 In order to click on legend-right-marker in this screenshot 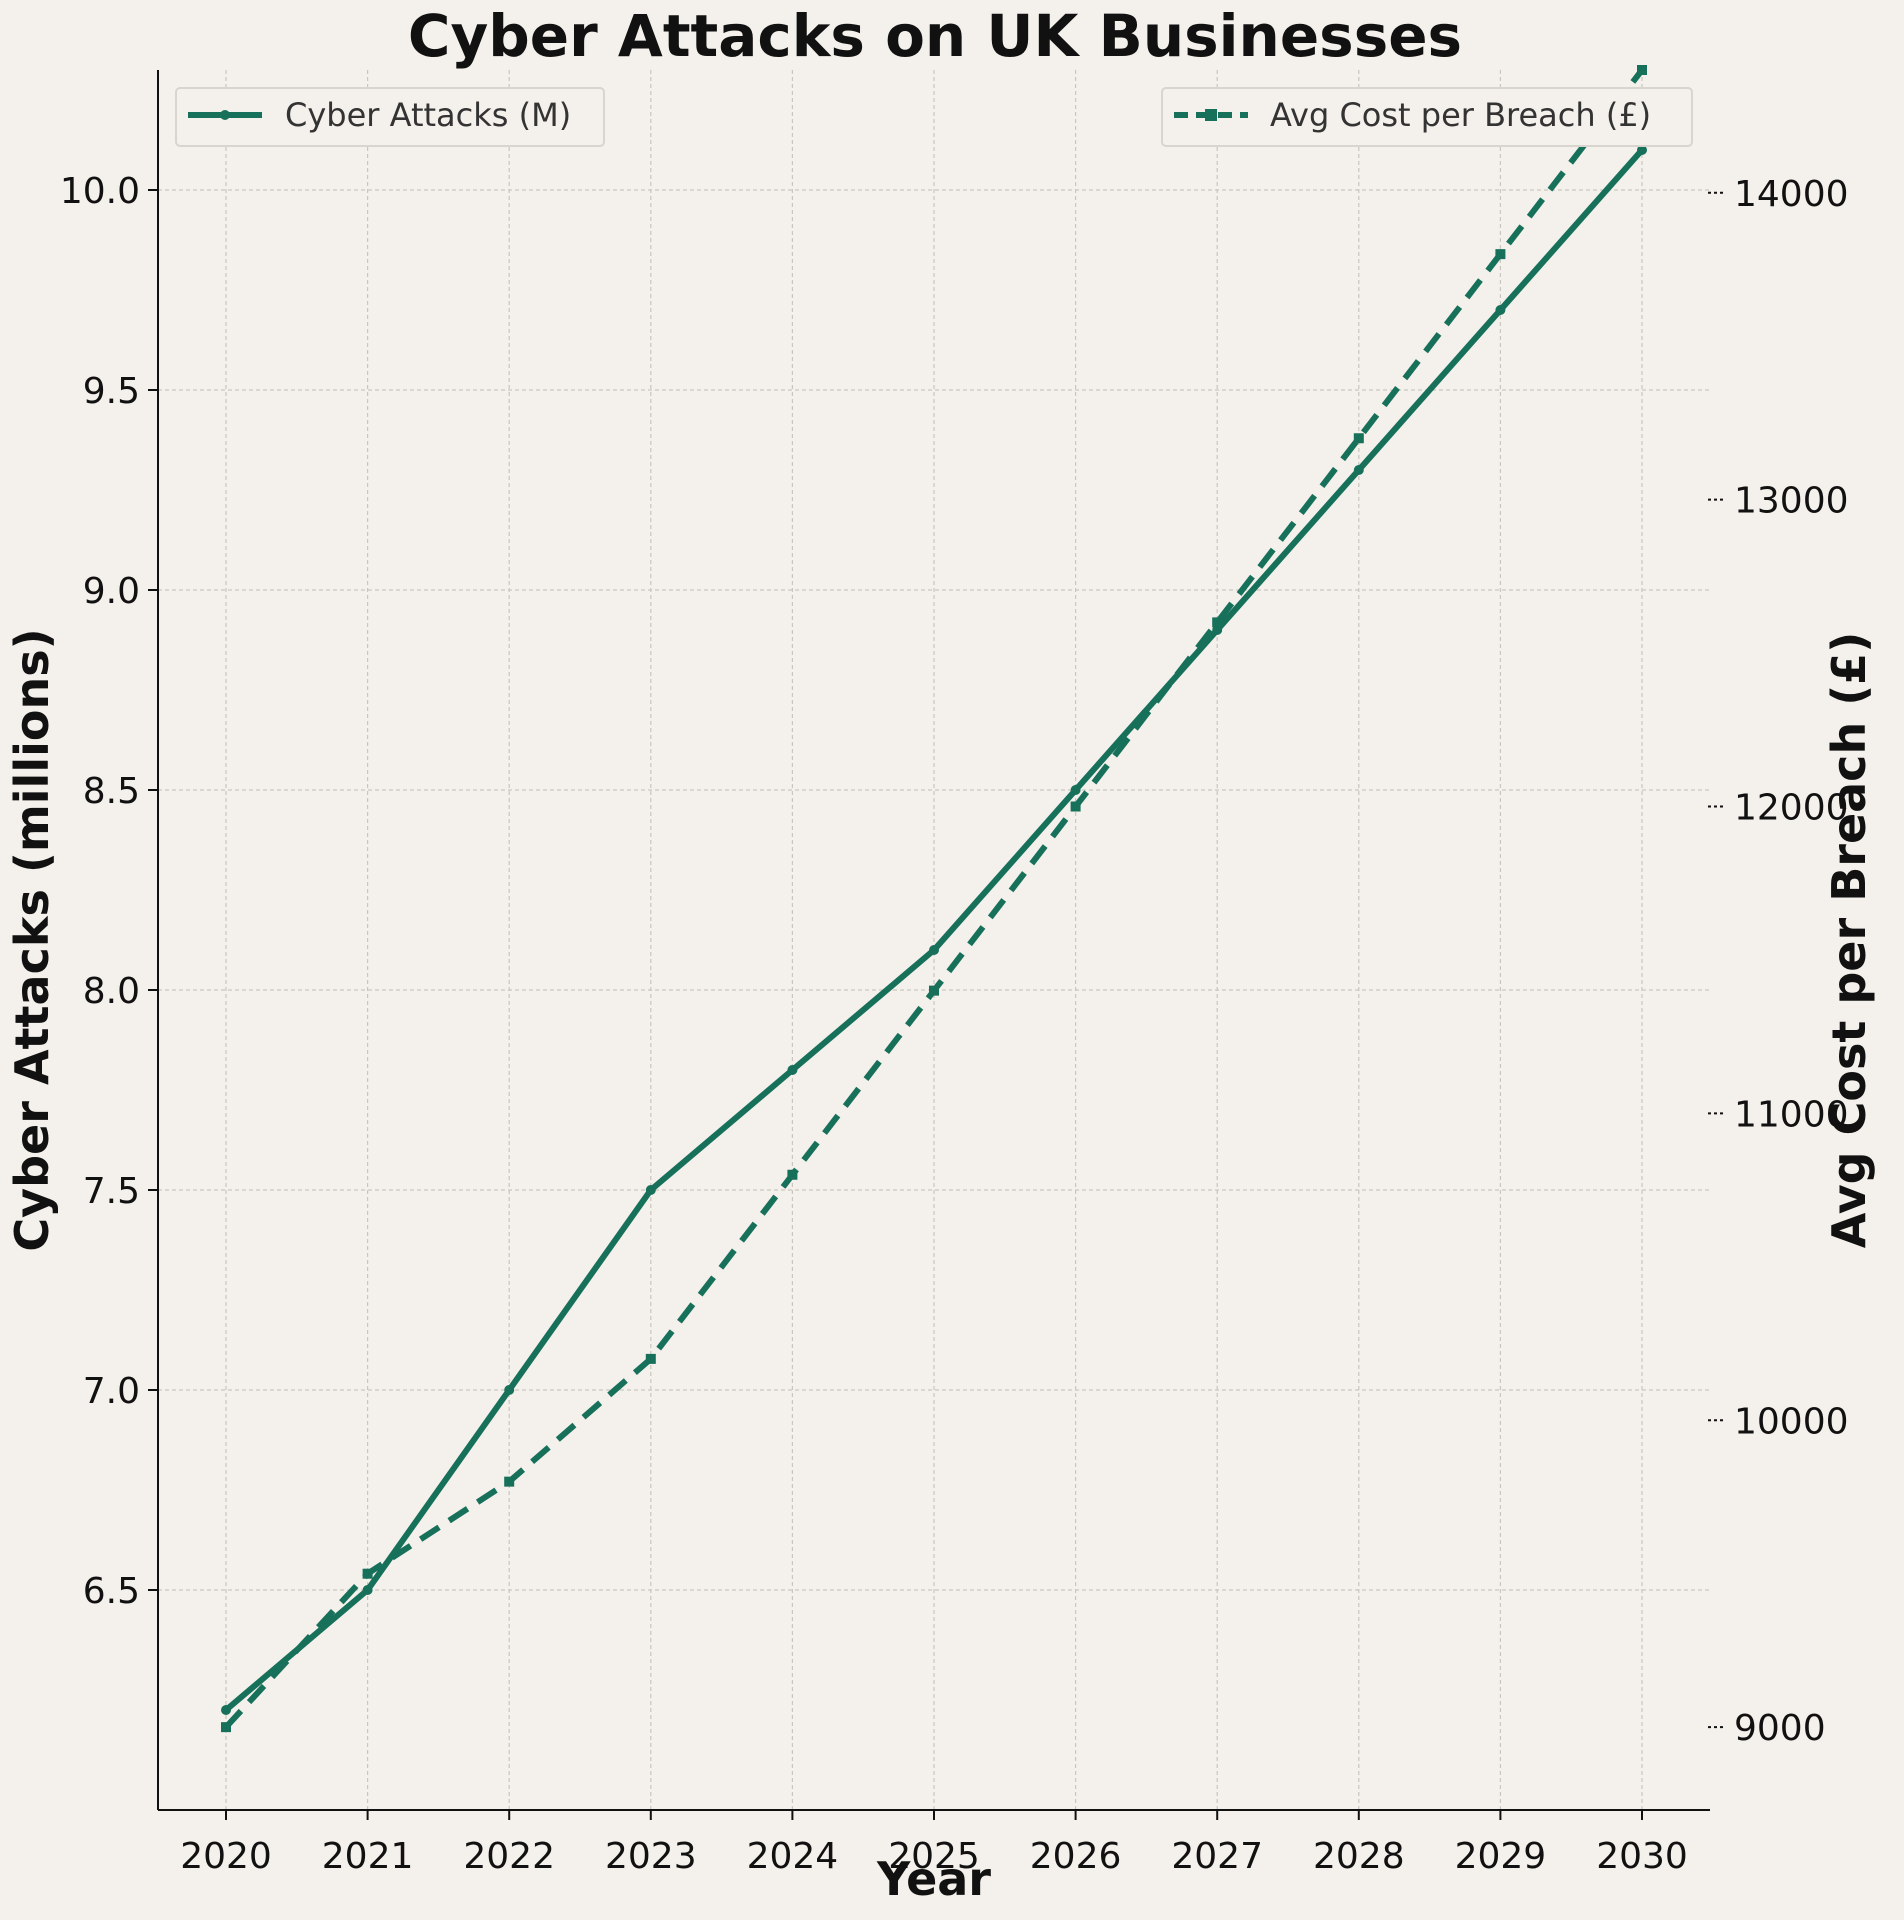, I will do `click(1211, 115)`.